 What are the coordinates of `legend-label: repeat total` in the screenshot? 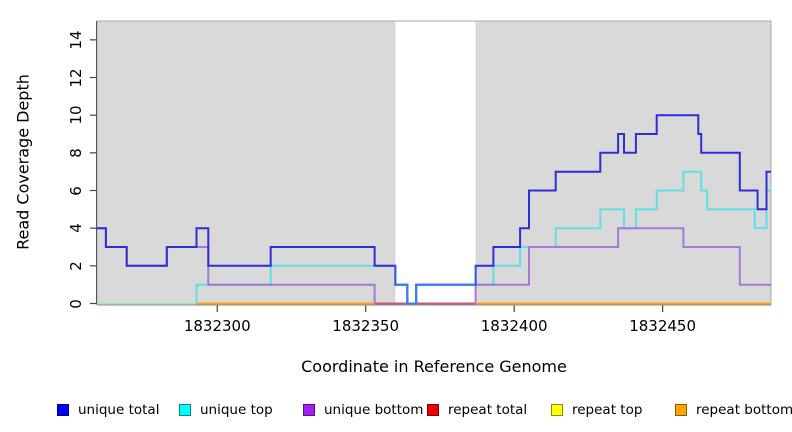 It's located at (488, 410).